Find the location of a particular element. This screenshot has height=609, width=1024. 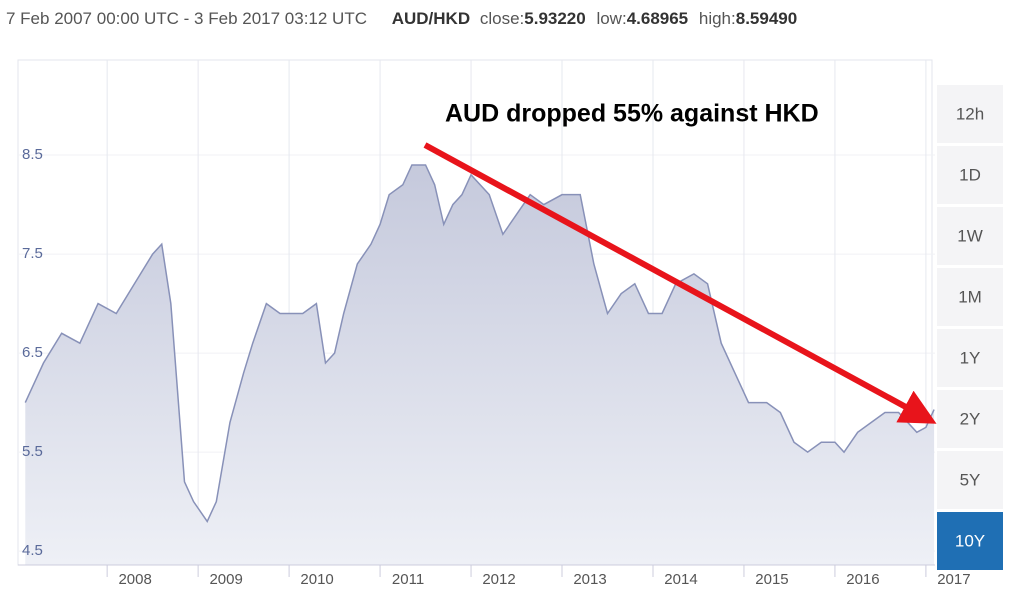

range-button-label: 10Y is located at coordinates (970, 540).